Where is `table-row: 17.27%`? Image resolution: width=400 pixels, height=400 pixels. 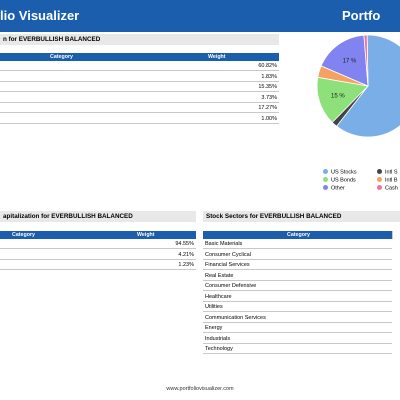 table-row: 17.27% is located at coordinates (139, 108).